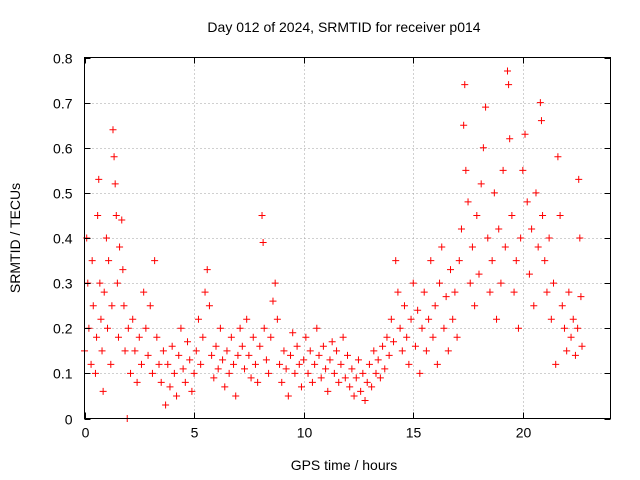  I want to click on x-axis-label: GPS time / hours, so click(344, 465).